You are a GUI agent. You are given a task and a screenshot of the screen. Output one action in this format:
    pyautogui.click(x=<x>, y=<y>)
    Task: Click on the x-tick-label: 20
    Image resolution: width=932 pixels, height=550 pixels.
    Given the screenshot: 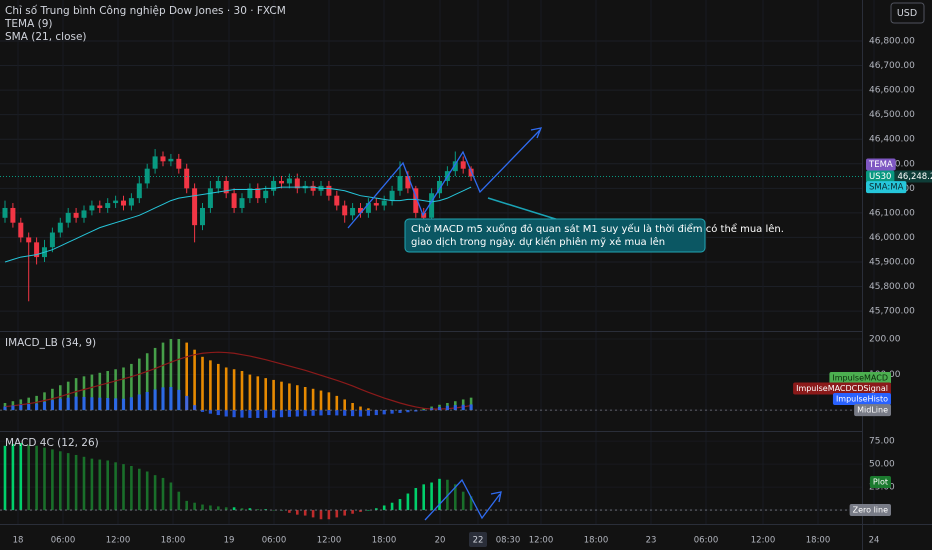 What is the action you would take?
    pyautogui.click(x=440, y=541)
    